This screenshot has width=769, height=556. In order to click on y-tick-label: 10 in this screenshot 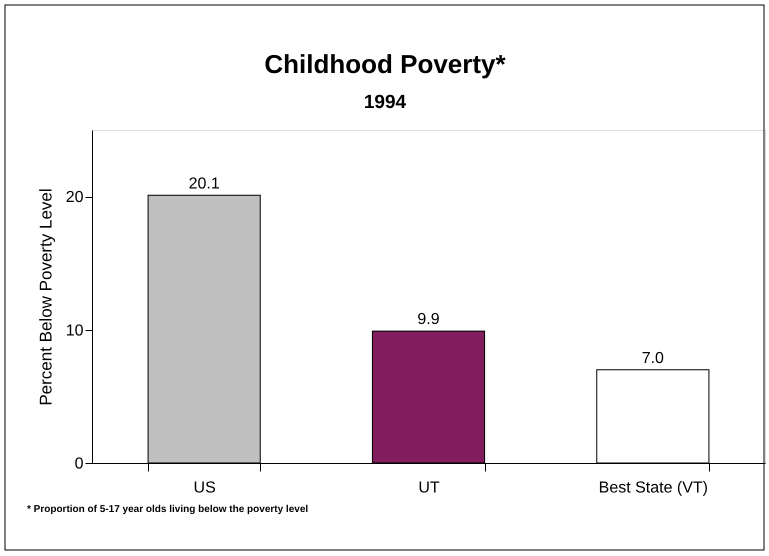, I will do `click(75, 331)`.